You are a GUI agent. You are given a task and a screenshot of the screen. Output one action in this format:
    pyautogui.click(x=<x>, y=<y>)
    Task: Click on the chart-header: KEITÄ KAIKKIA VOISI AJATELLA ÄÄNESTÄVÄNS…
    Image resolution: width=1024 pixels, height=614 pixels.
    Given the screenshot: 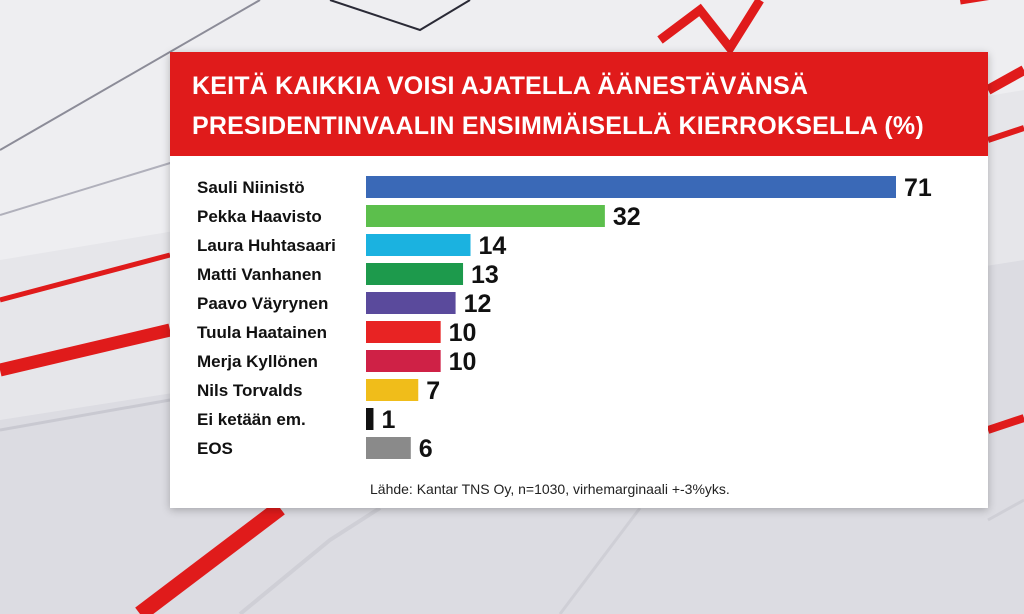 What is the action you would take?
    pyautogui.click(x=579, y=104)
    